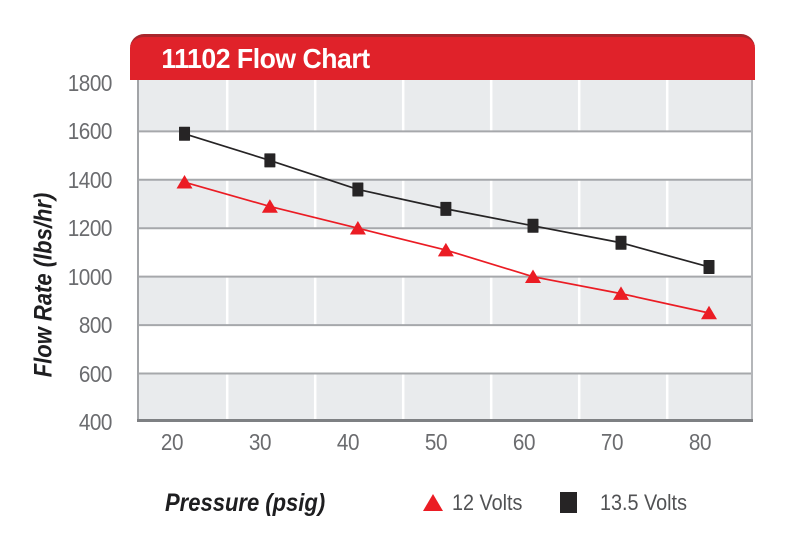 The width and height of the screenshot is (800, 554). I want to click on y-tick-label: 1200, so click(90, 228).